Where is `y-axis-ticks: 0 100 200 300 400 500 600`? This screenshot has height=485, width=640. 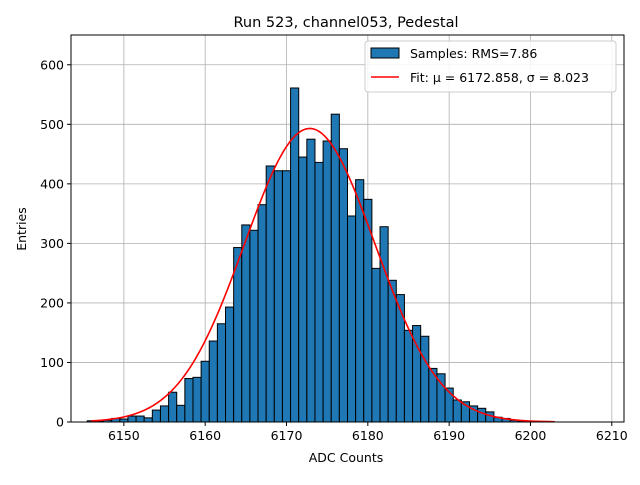
y-axis-ticks: 0 100 200 300 400 500 600 is located at coordinates (55, 243).